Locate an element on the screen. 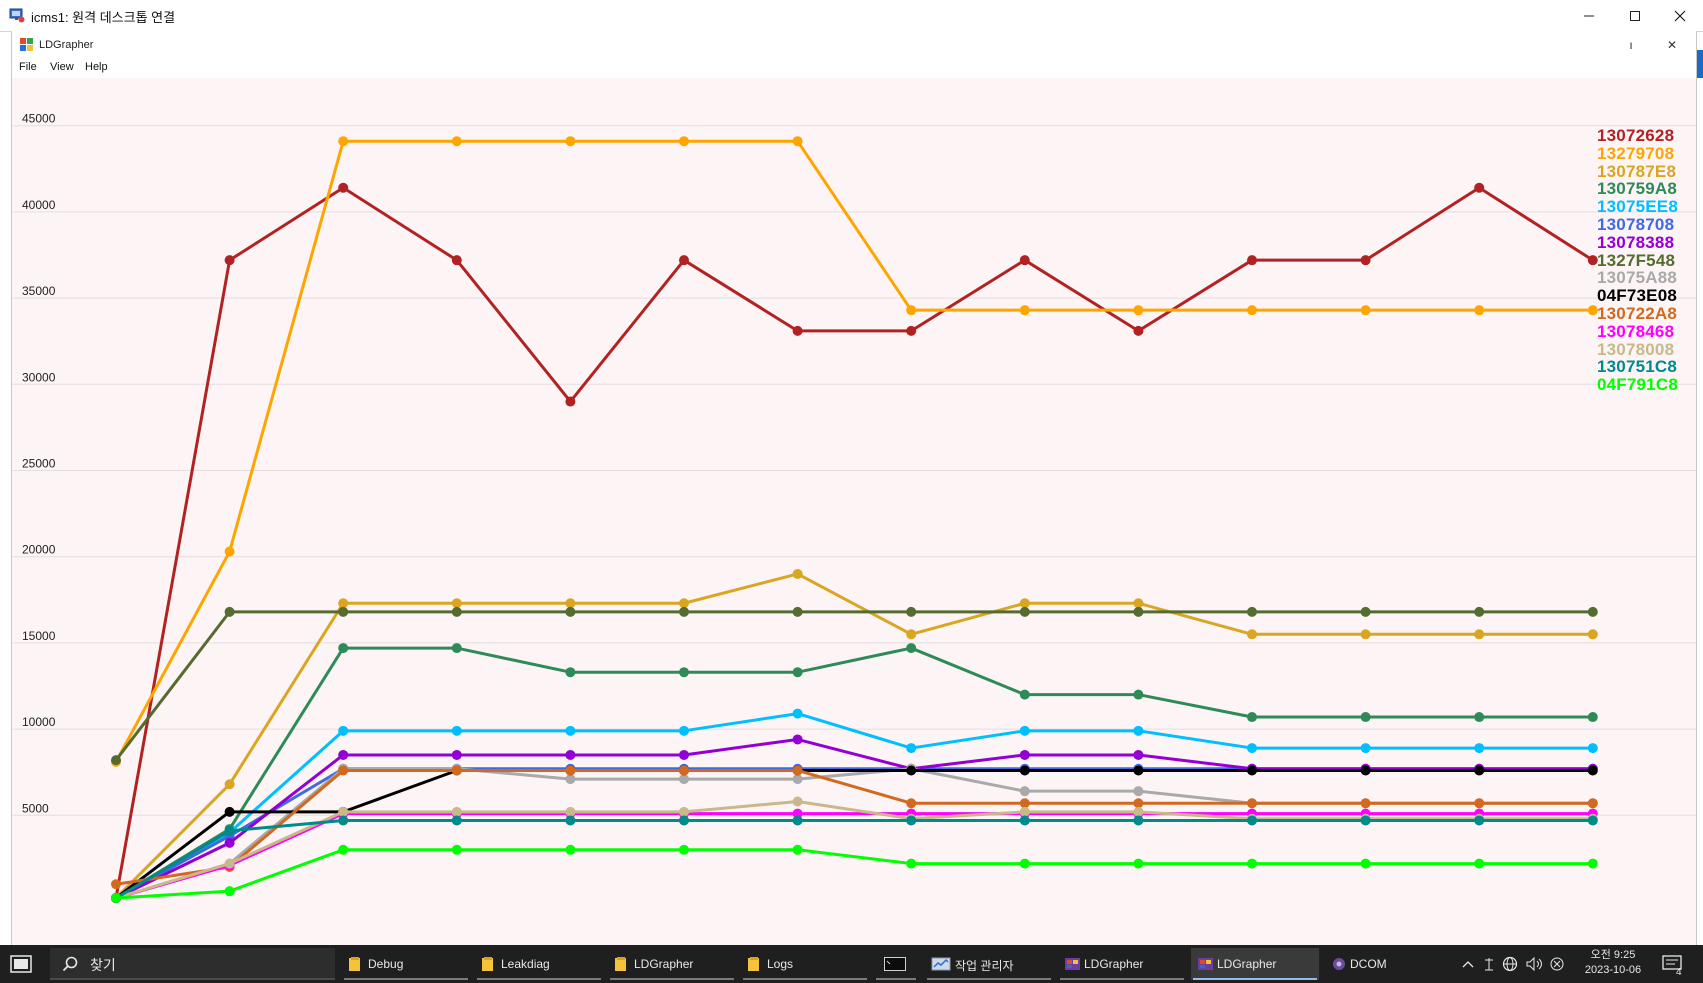 The width and height of the screenshot is (1703, 983). legend-item-13075EE8: 13075EE8 is located at coordinates (1637, 207).